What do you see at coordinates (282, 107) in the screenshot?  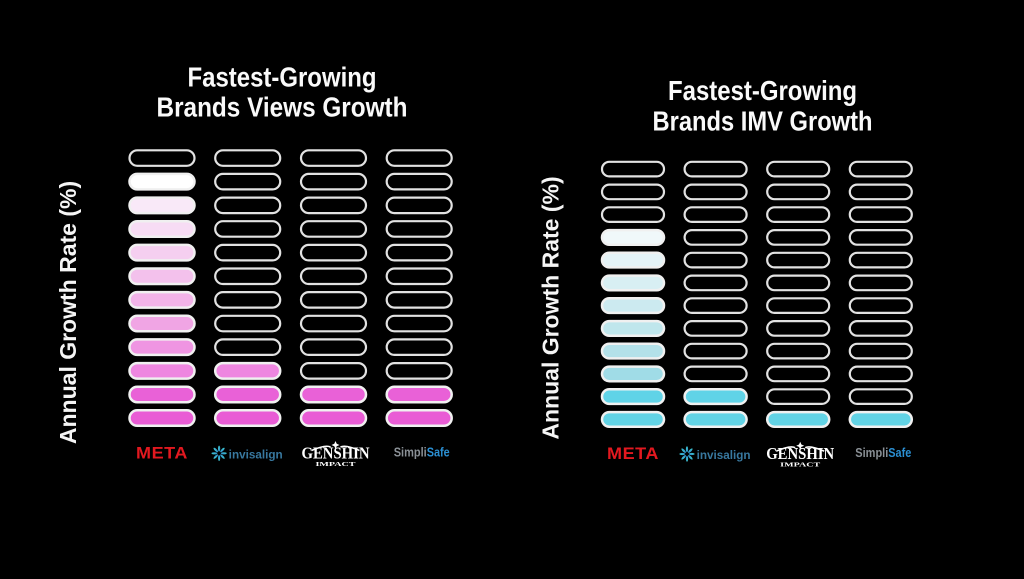 I see `svg-text: Brands Views Growth` at bounding box center [282, 107].